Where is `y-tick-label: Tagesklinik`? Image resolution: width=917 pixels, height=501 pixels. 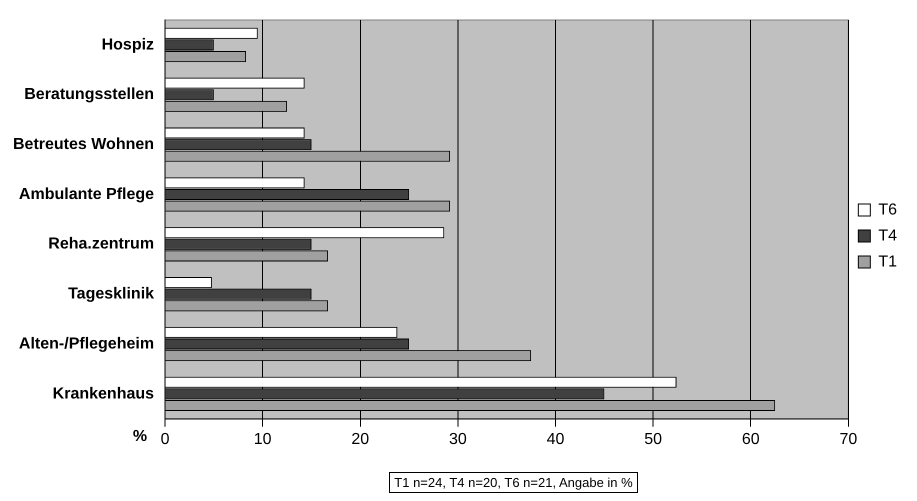 y-tick-label: Tagesklinik is located at coordinates (111, 294).